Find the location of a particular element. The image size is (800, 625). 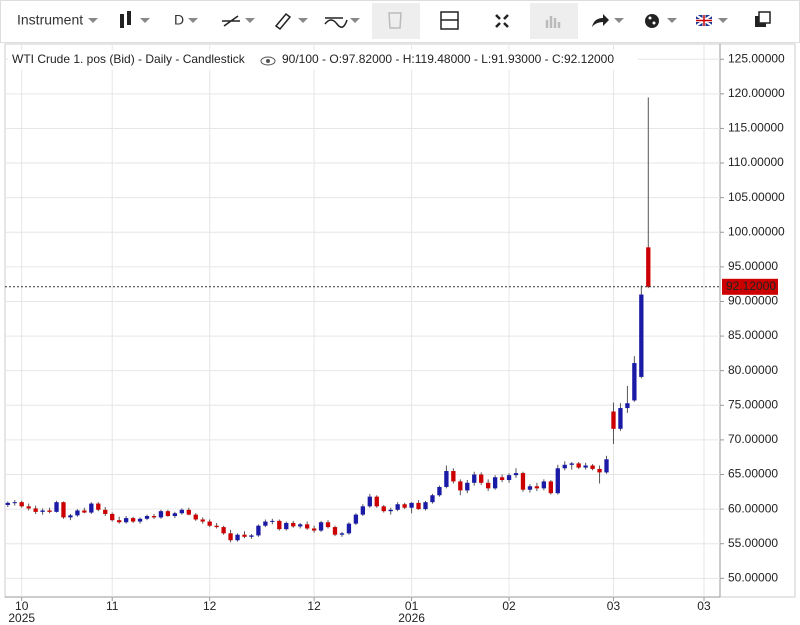

year-label: 2025 is located at coordinates (21, 618).